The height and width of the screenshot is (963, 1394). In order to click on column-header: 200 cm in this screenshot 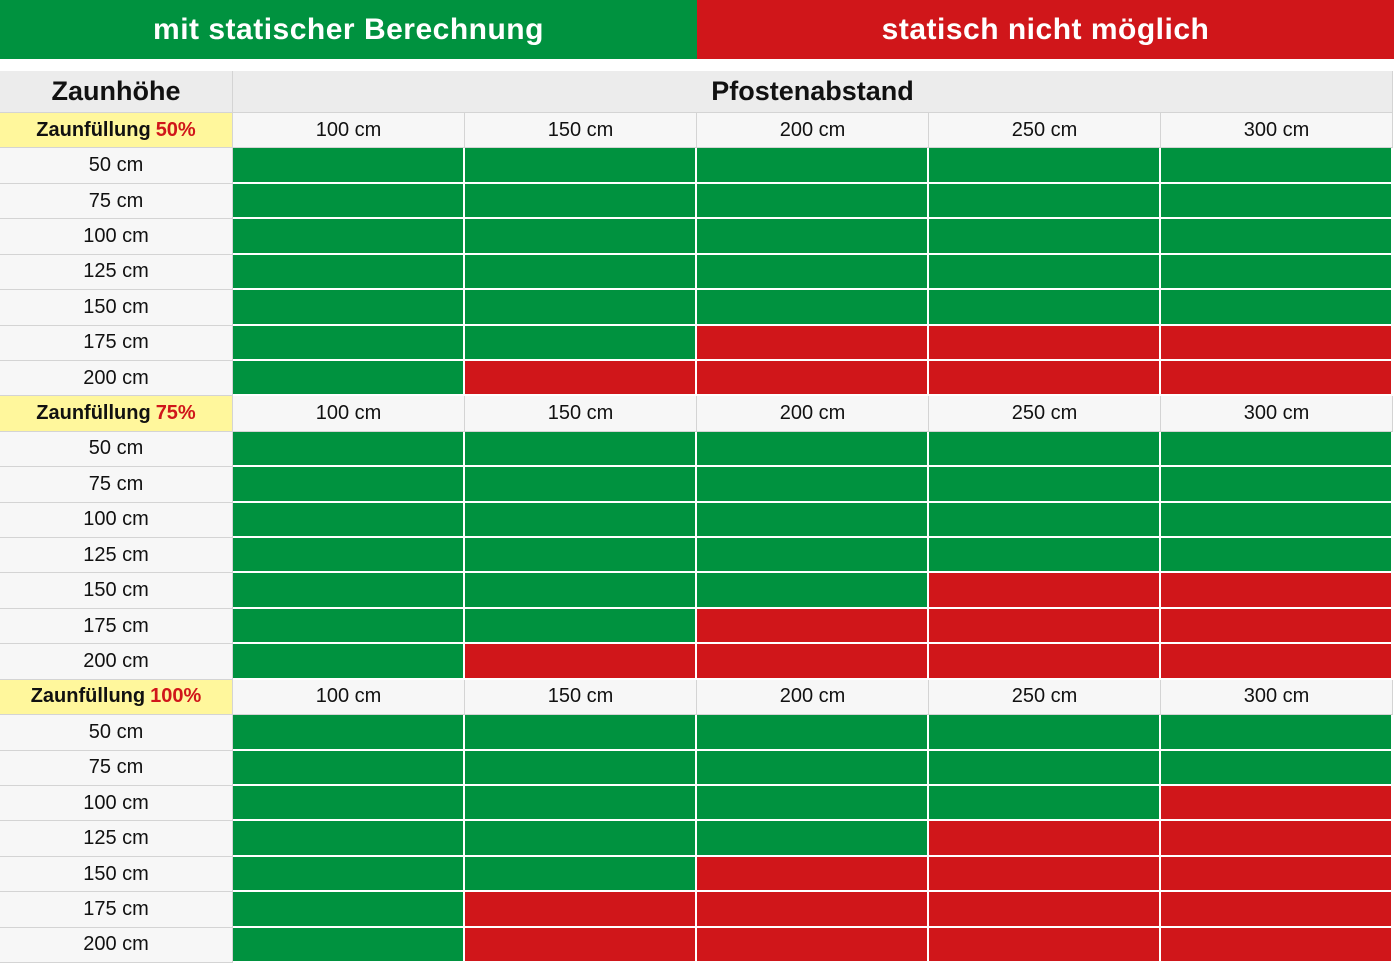, I will do `click(813, 131)`.